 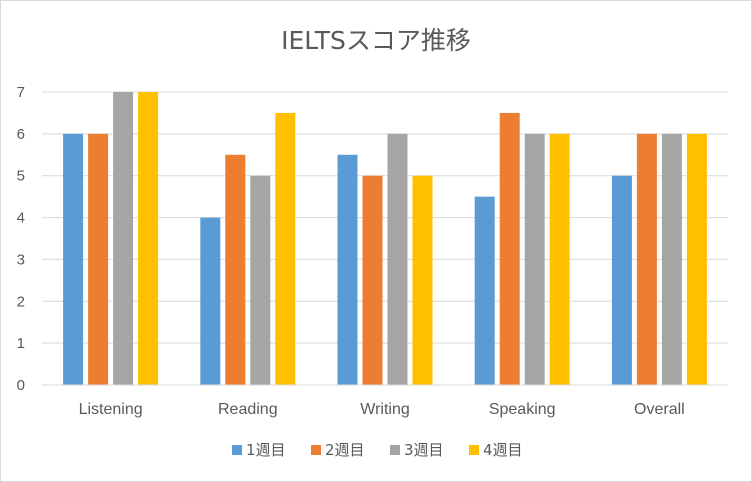 What do you see at coordinates (21, 343) in the screenshot?
I see `y-tick-label: 1` at bounding box center [21, 343].